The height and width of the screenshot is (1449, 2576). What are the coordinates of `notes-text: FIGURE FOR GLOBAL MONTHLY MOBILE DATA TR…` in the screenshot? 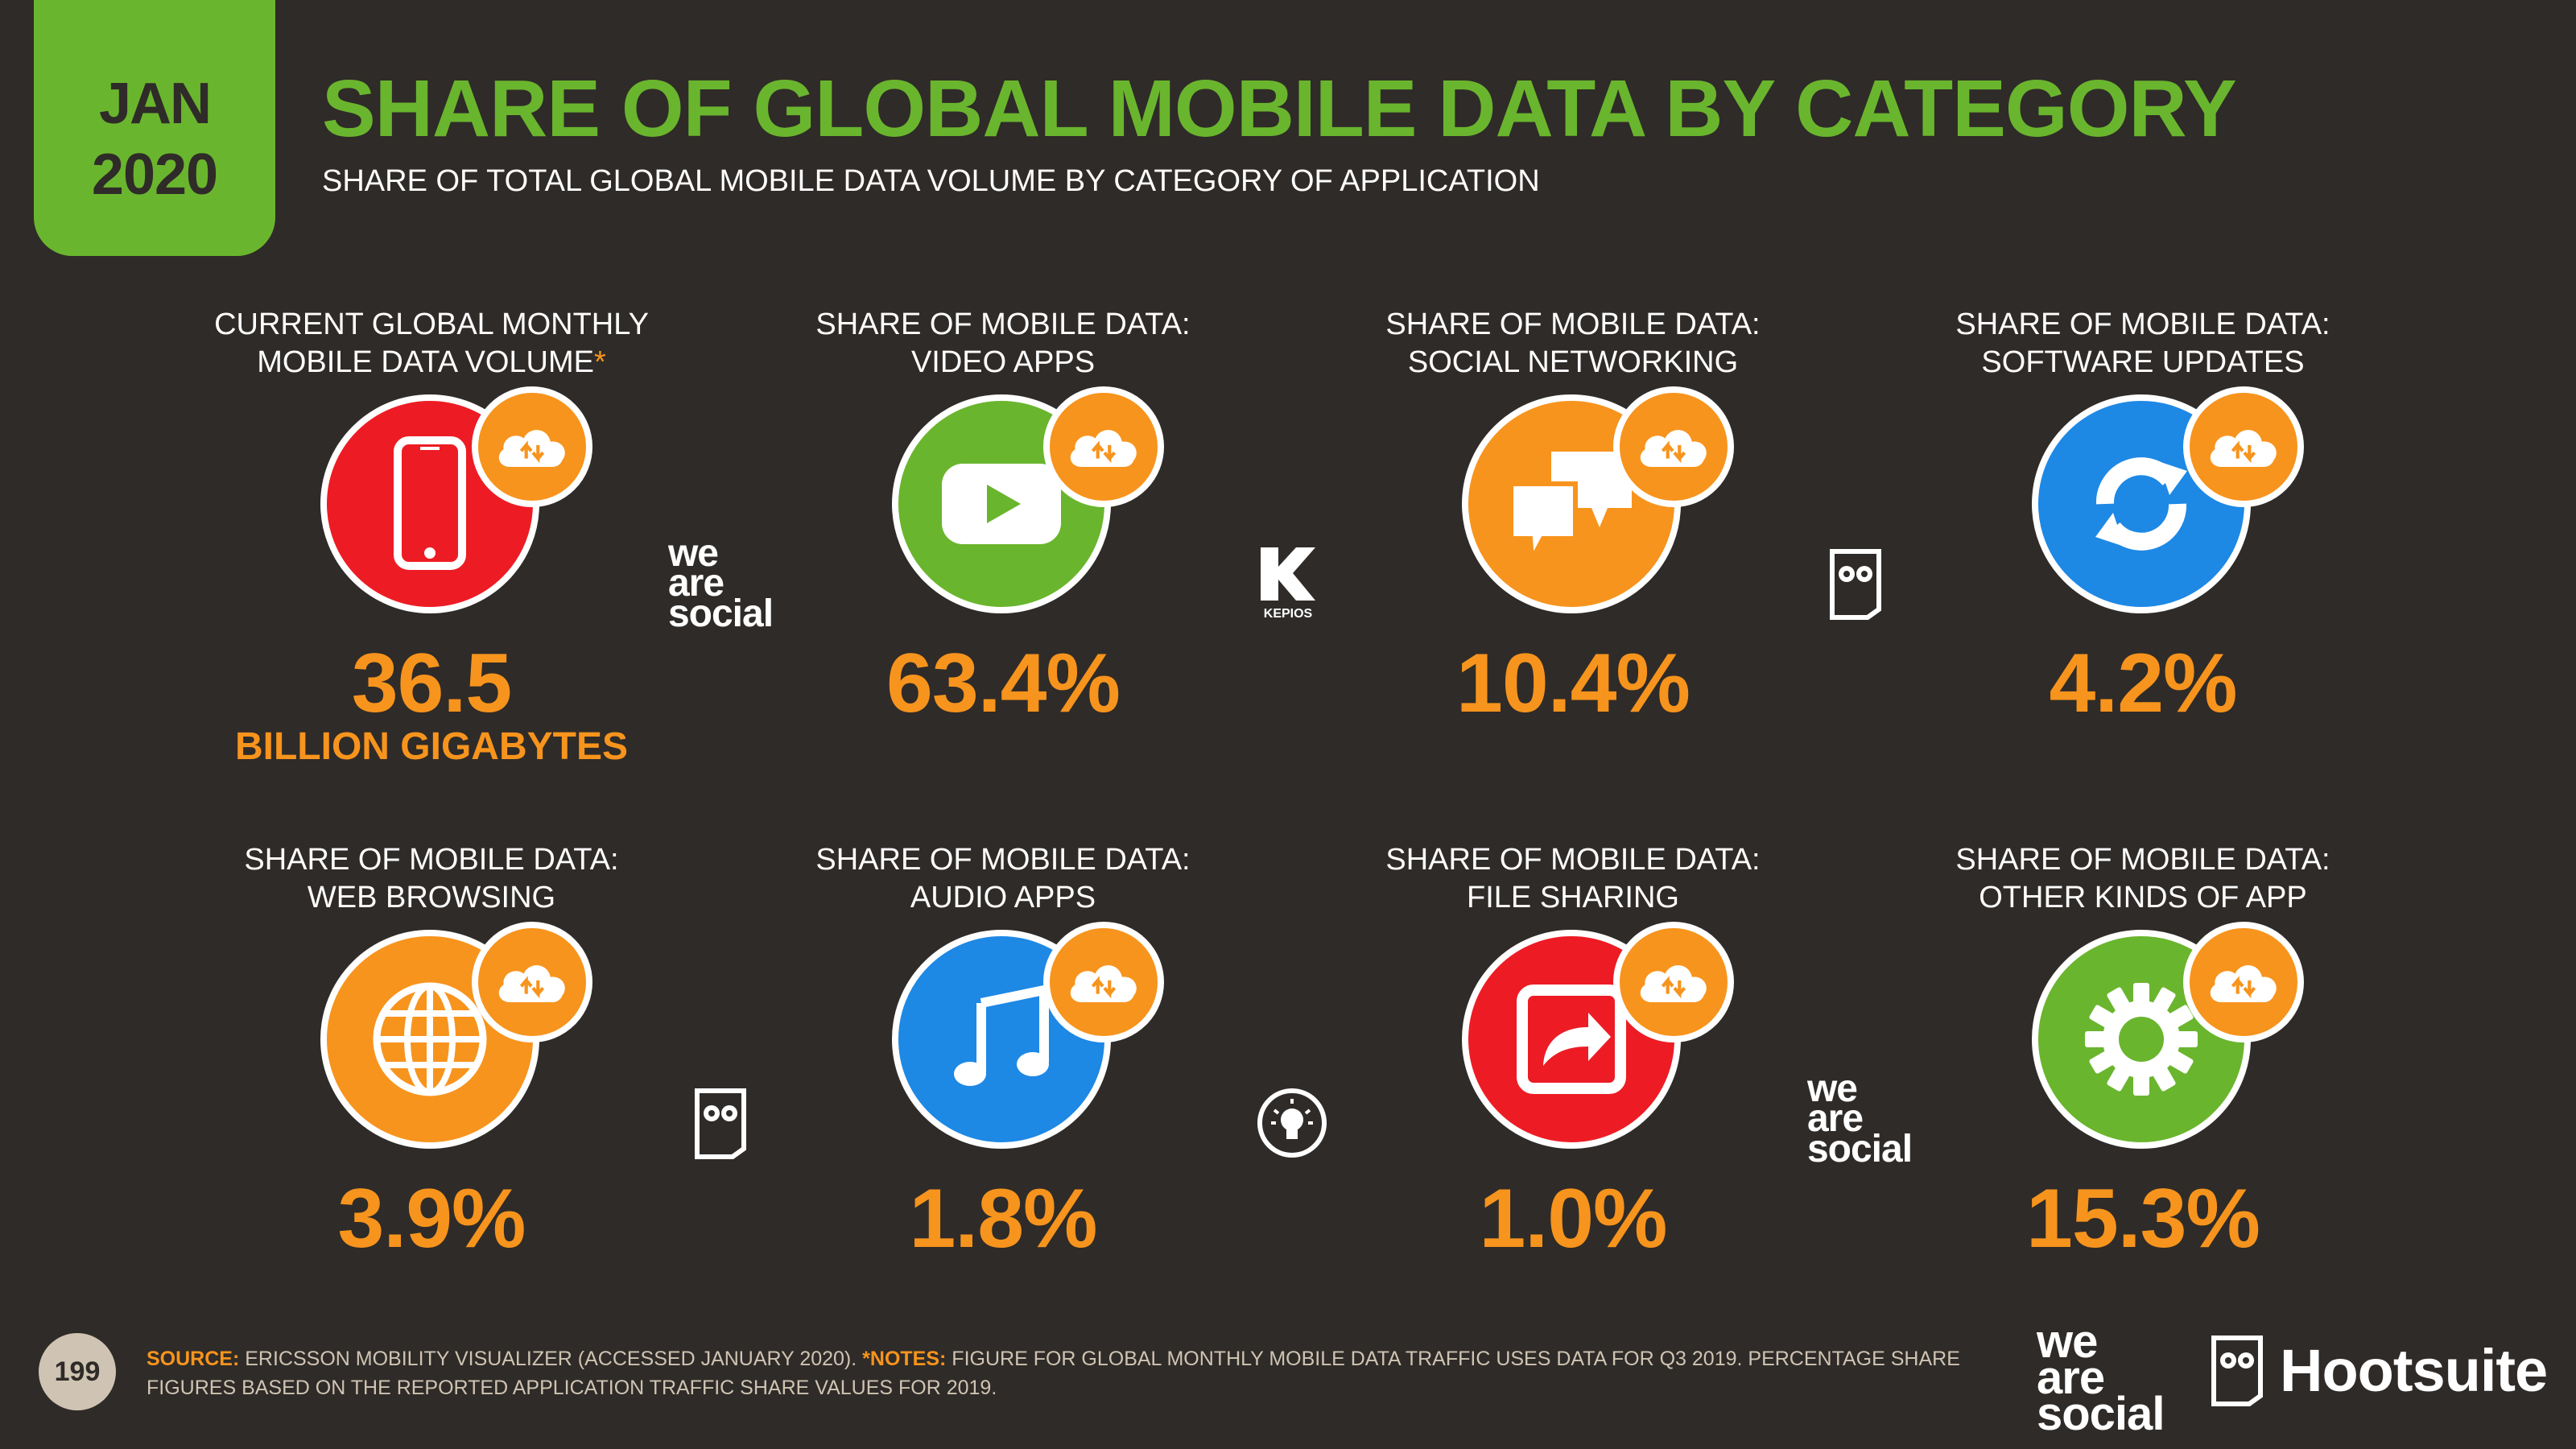 It's located at (1053, 1373).